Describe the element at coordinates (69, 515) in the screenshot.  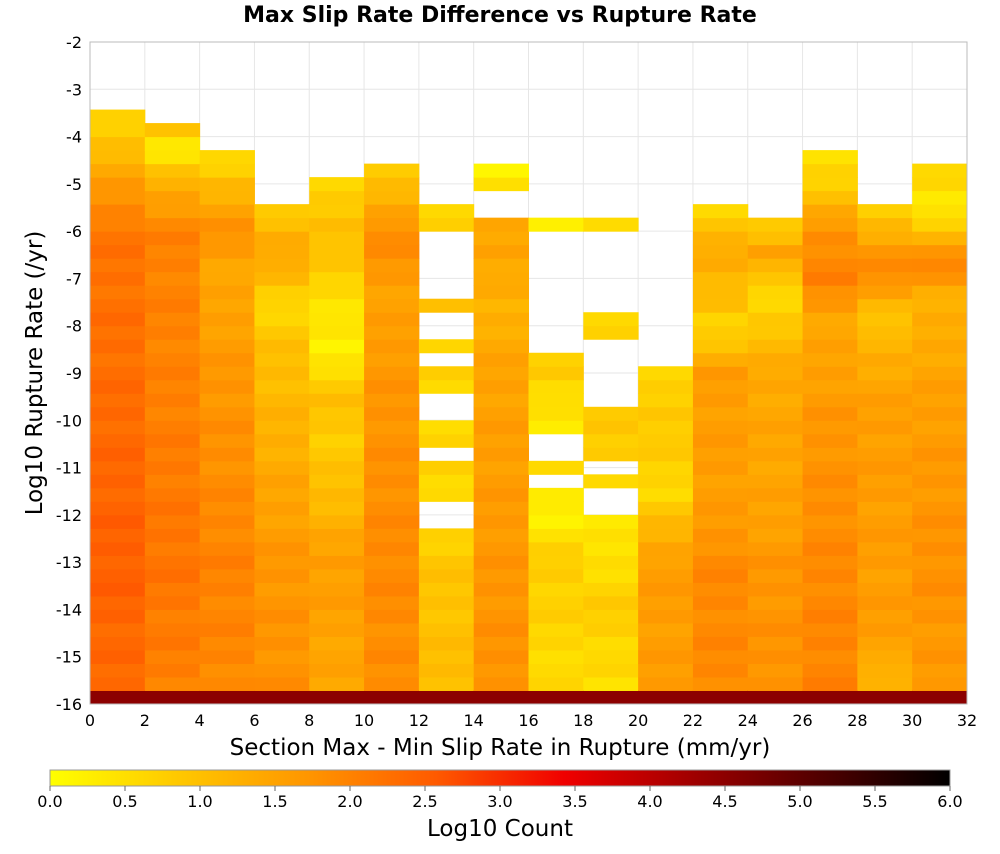
I see `y-tick-label: -12` at that location.